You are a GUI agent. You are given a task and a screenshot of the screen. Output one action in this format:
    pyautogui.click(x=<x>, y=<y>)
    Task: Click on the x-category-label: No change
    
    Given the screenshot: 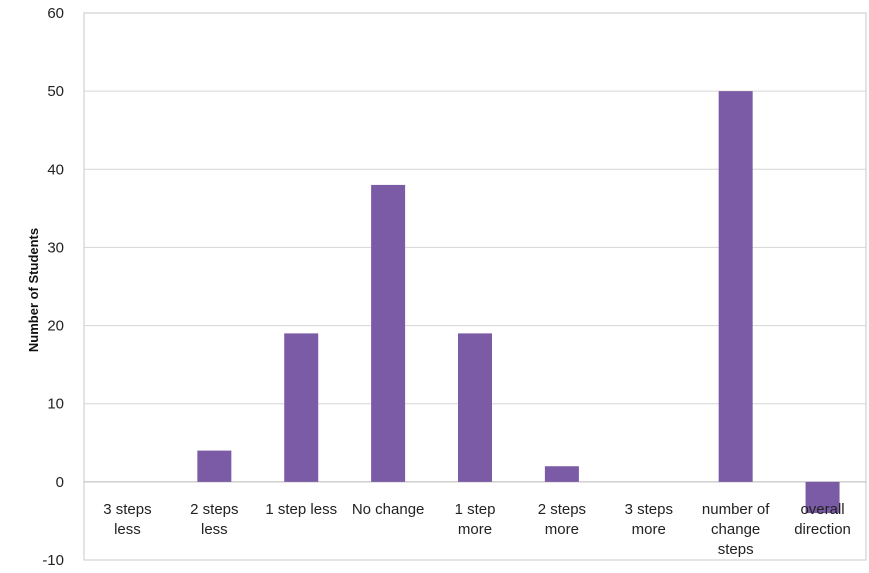 What is the action you would take?
    pyautogui.click(x=388, y=509)
    